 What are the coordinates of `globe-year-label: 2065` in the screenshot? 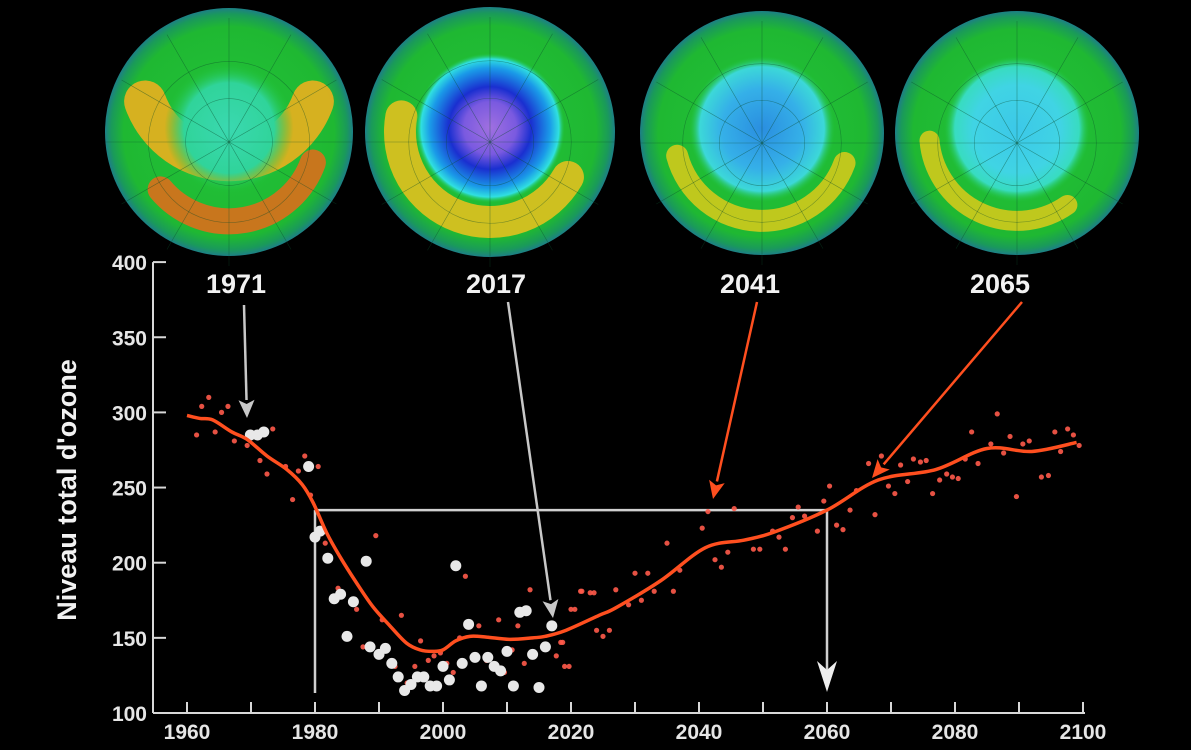 It's located at (1000, 284).